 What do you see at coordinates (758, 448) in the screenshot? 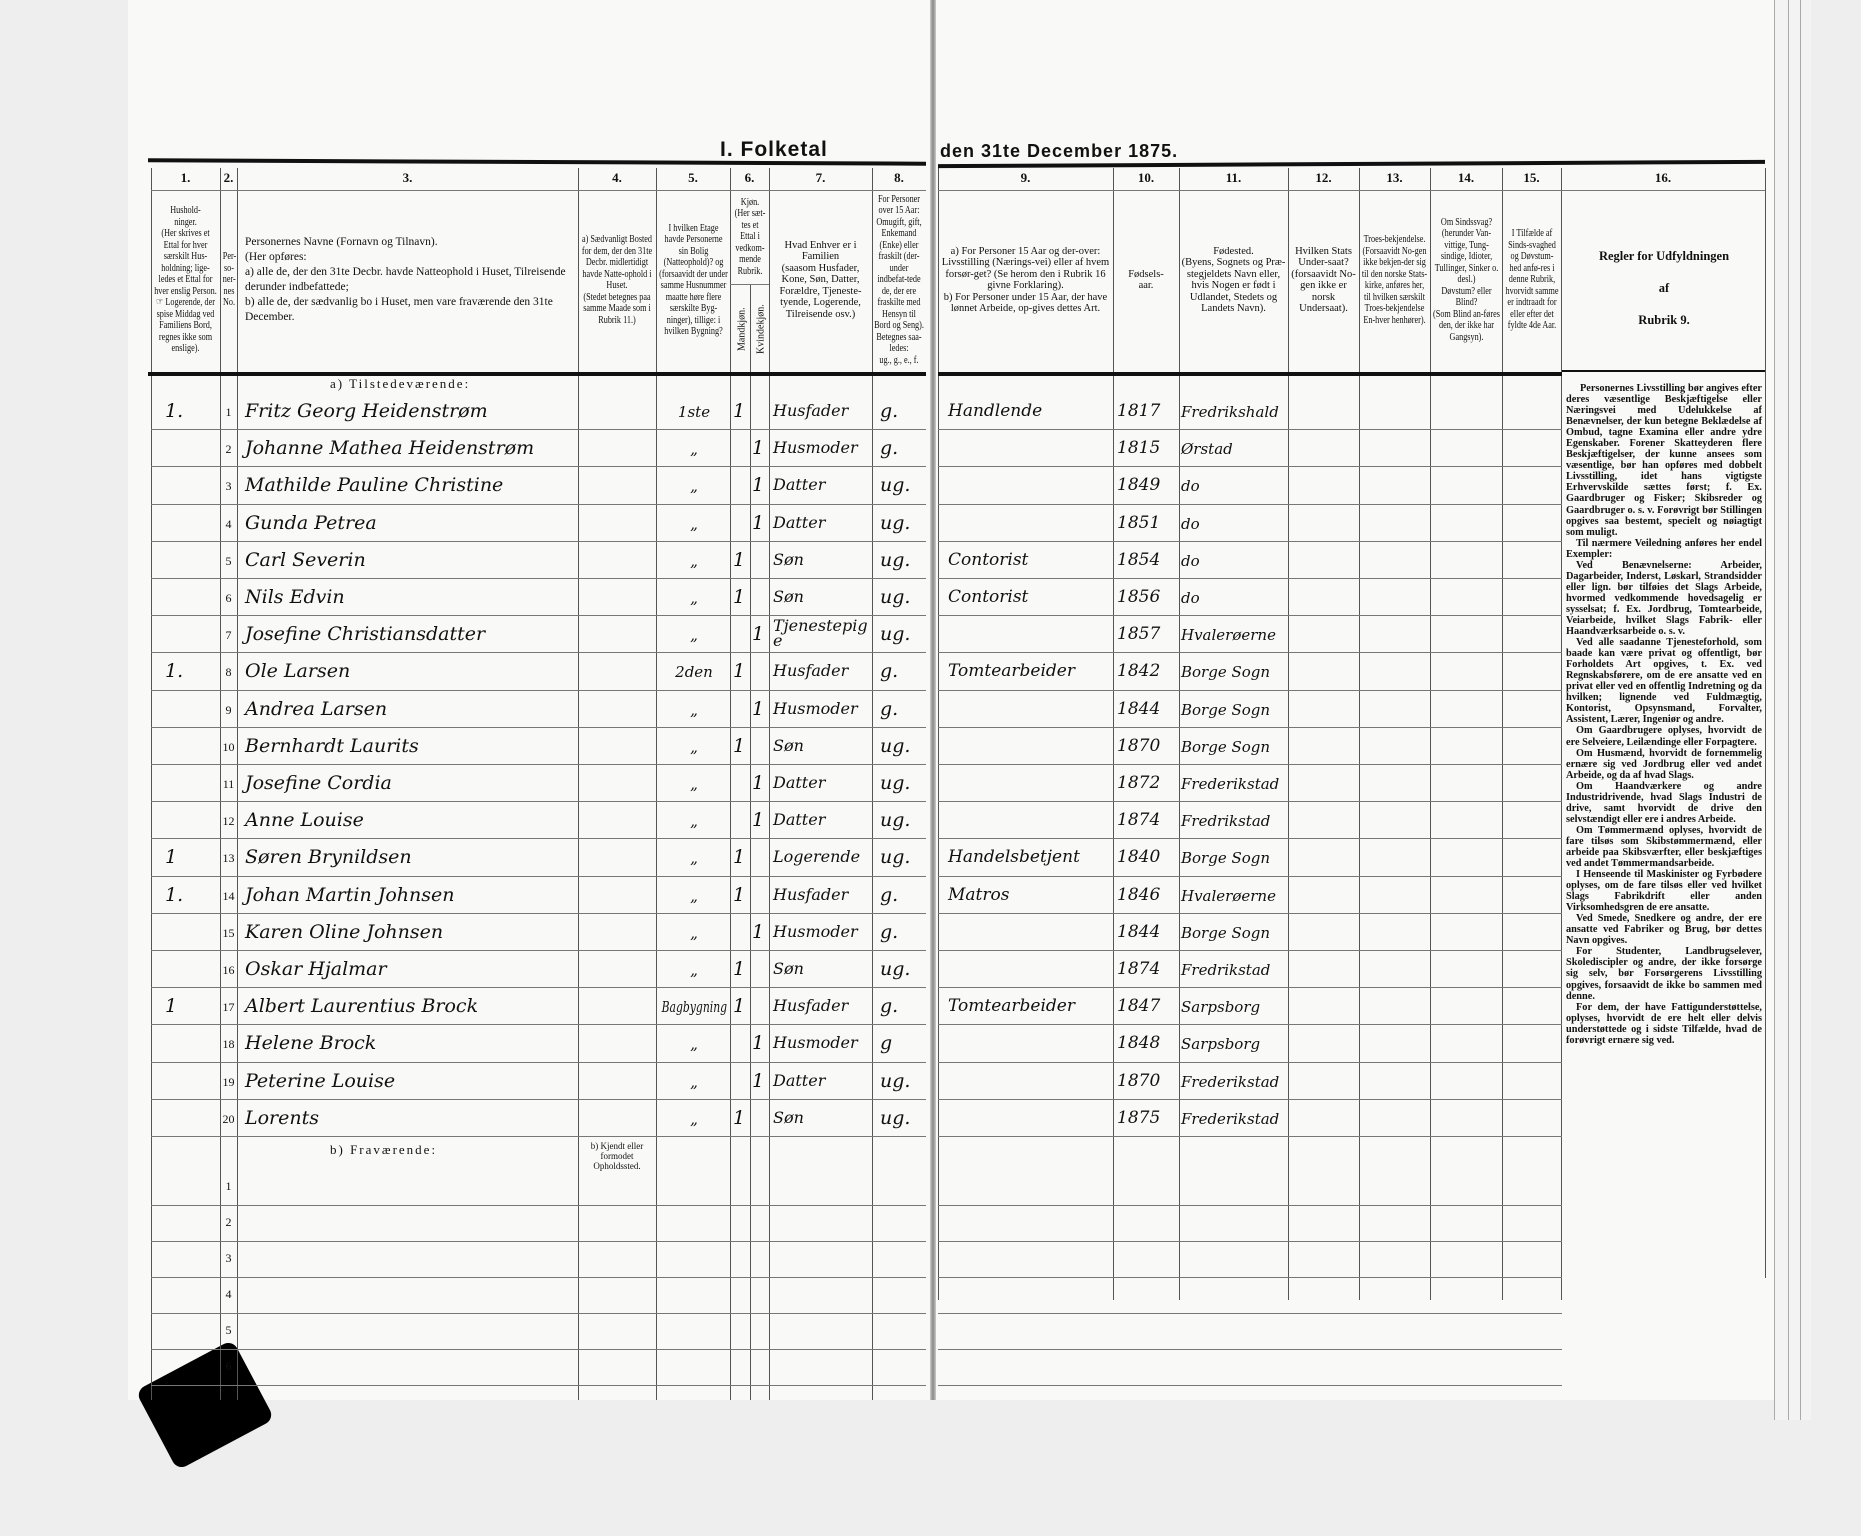
I see `female-mark: 1` at bounding box center [758, 448].